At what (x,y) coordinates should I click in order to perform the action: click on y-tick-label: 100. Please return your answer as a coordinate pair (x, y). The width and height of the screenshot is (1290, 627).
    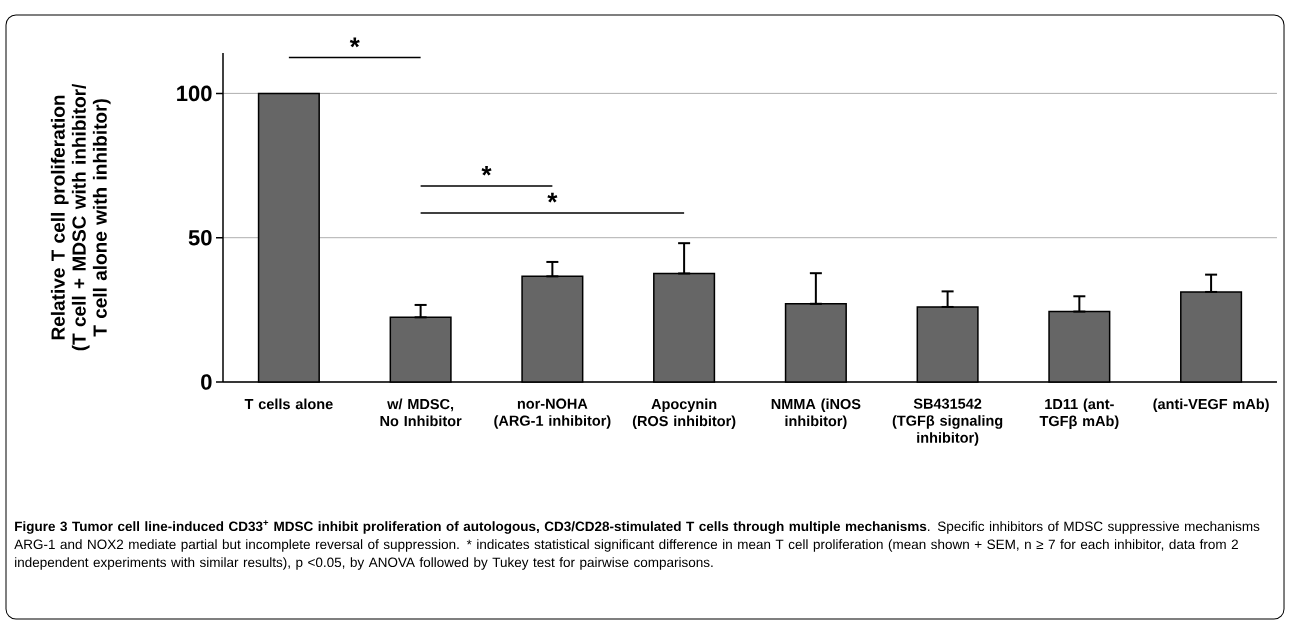
    Looking at the image, I should click on (194, 93).